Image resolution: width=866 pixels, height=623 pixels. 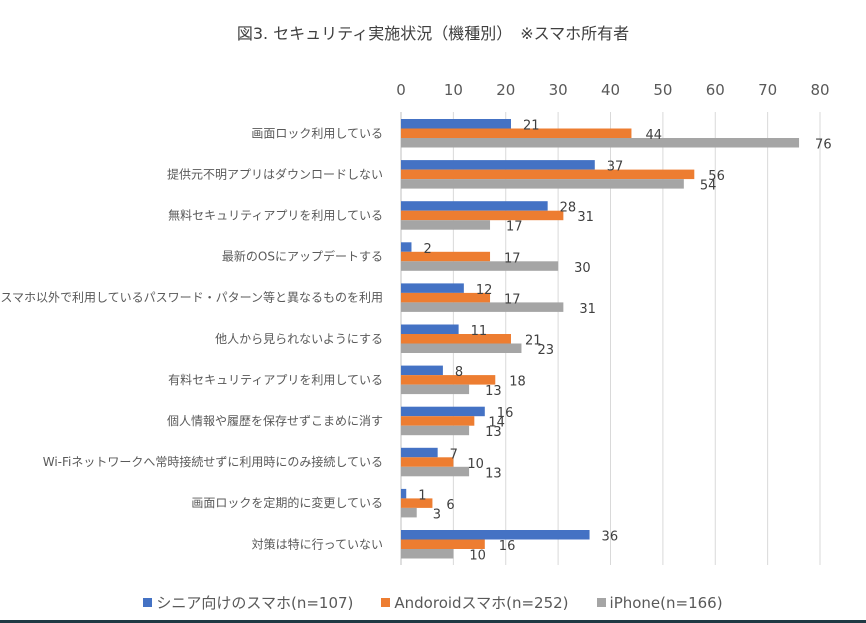 What do you see at coordinates (317, 133) in the screenshot?
I see `category-label: 画面ロック利用している` at bounding box center [317, 133].